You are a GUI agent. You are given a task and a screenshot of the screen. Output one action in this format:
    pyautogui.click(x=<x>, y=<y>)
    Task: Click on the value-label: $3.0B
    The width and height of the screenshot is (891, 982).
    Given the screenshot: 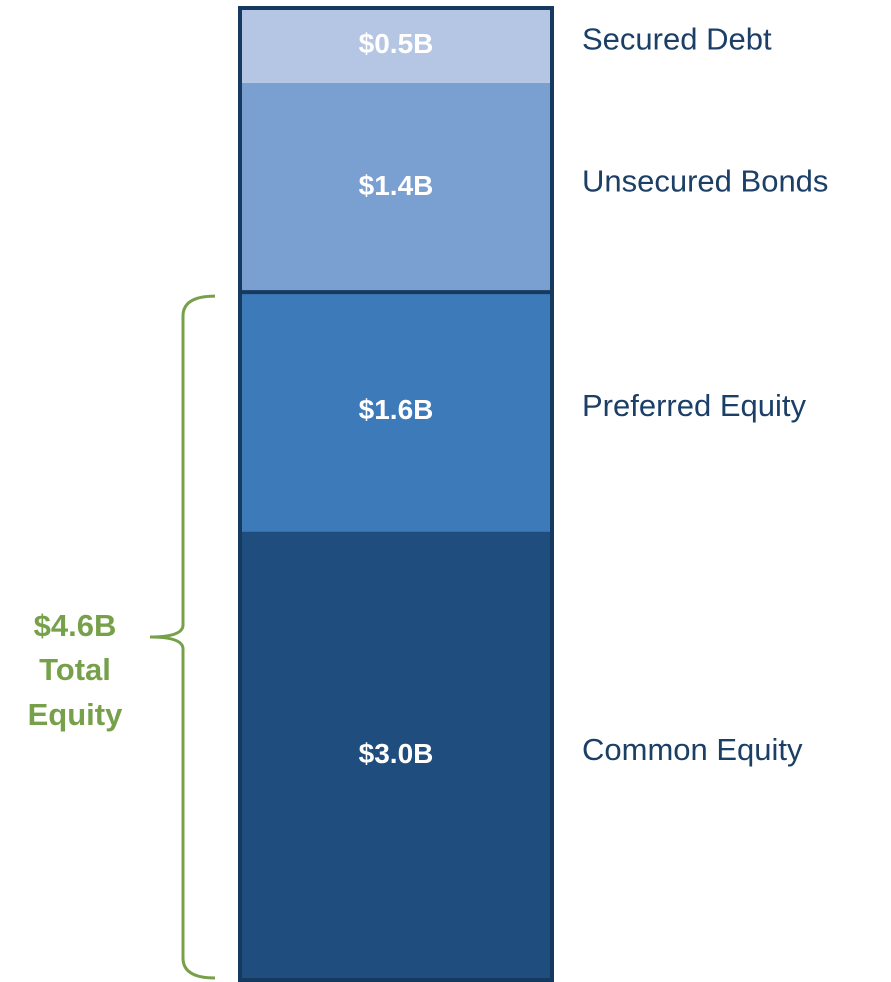 What is the action you would take?
    pyautogui.click(x=396, y=753)
    